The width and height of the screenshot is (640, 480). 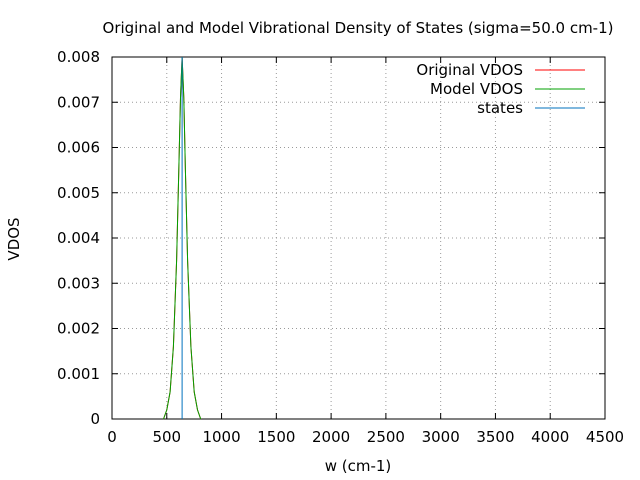 What do you see at coordinates (469, 70) in the screenshot?
I see `legend-label: Original VDOS` at bounding box center [469, 70].